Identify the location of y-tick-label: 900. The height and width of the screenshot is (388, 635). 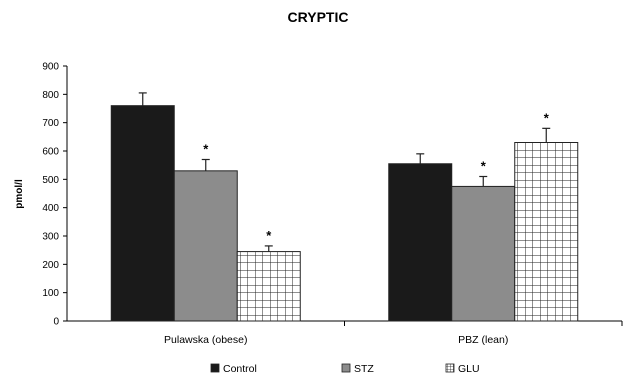
(50, 67).